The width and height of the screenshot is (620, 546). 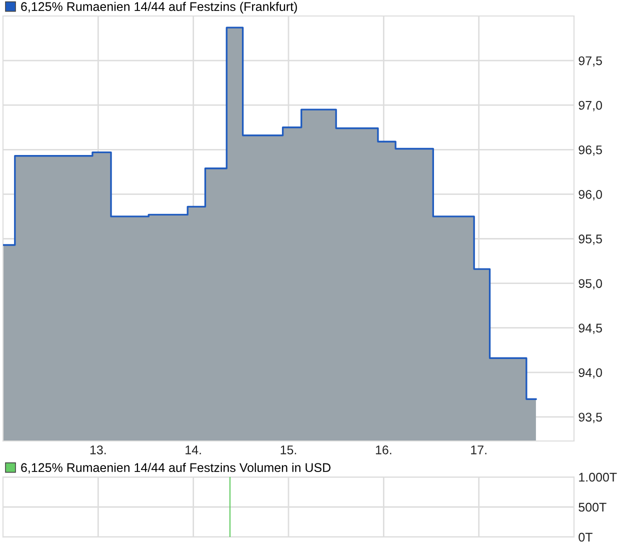 What do you see at coordinates (175, 468) in the screenshot?
I see `legend-label: 6,125% Rumaenien 14/44 auf Festzins Volumen in USD` at bounding box center [175, 468].